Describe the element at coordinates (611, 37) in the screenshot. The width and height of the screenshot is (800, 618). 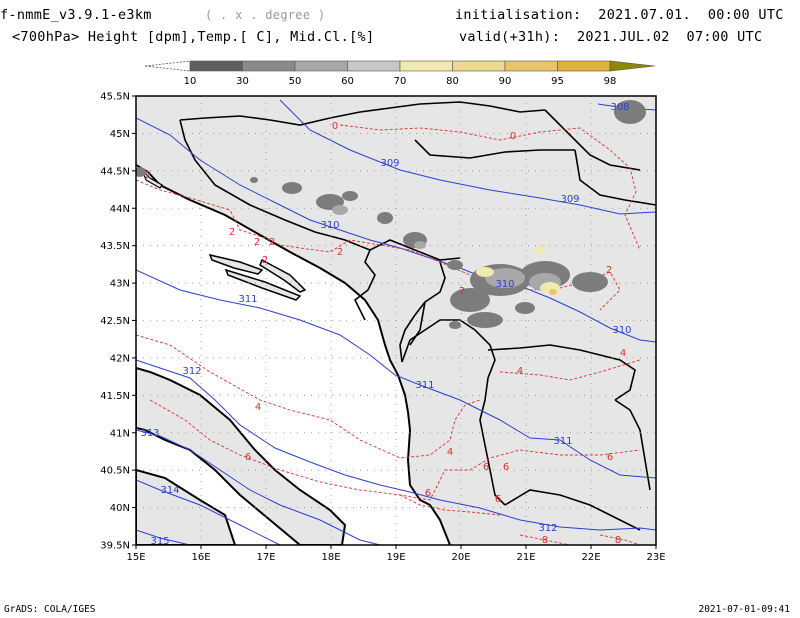
I see `valid-time: valid(+31h): 2021.JUL.02 07:00 UTC` at that location.